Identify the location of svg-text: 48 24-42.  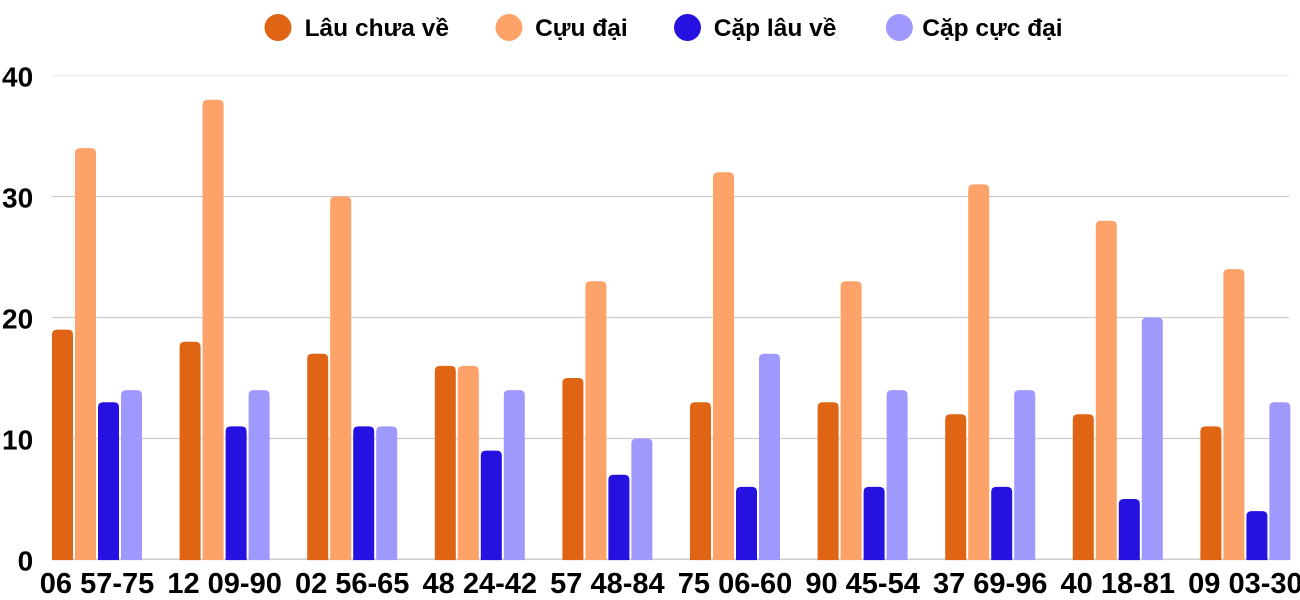
(480, 584).